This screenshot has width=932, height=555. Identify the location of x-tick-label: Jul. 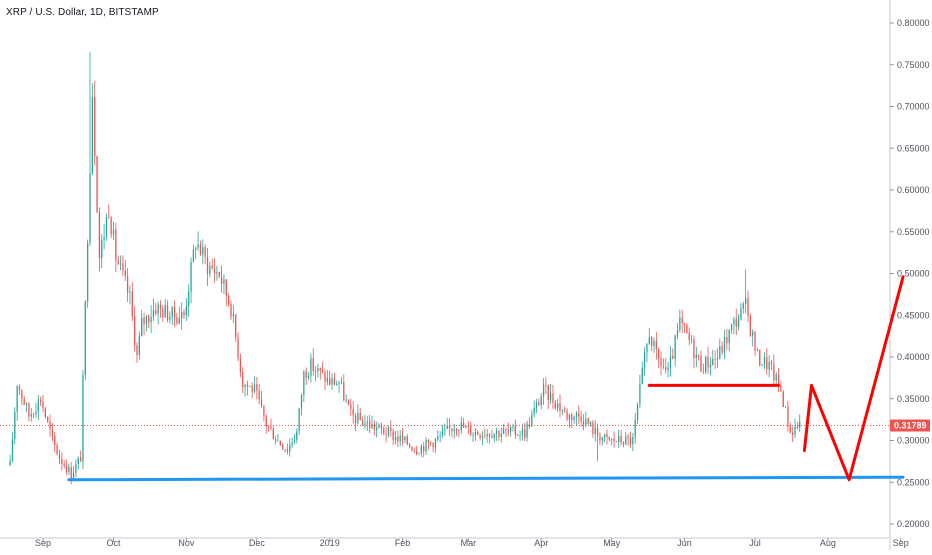
(755, 543).